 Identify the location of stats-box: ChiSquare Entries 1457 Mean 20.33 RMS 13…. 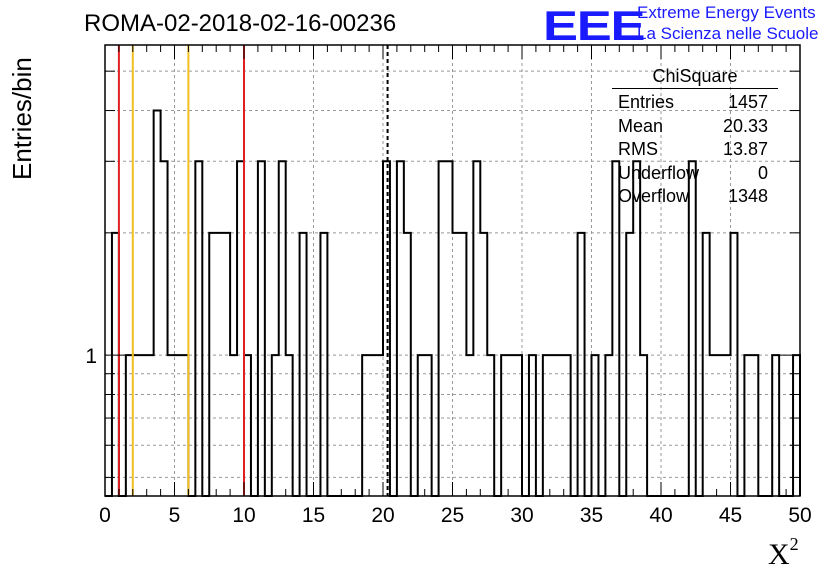
(695, 137).